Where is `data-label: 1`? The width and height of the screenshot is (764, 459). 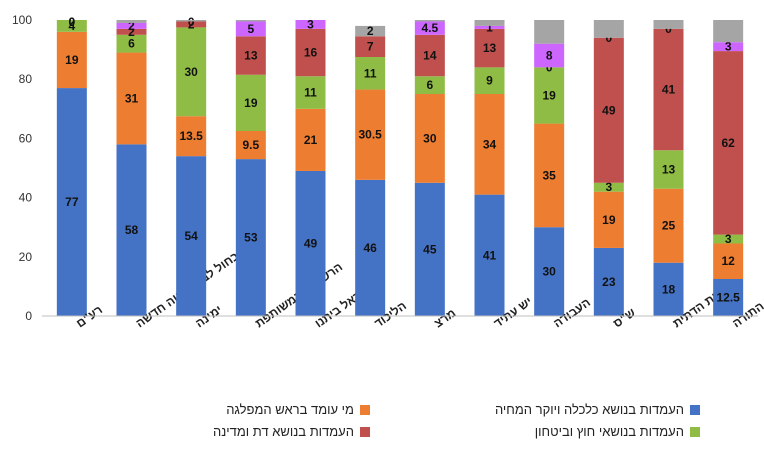 data-label: 1 is located at coordinates (489, 27).